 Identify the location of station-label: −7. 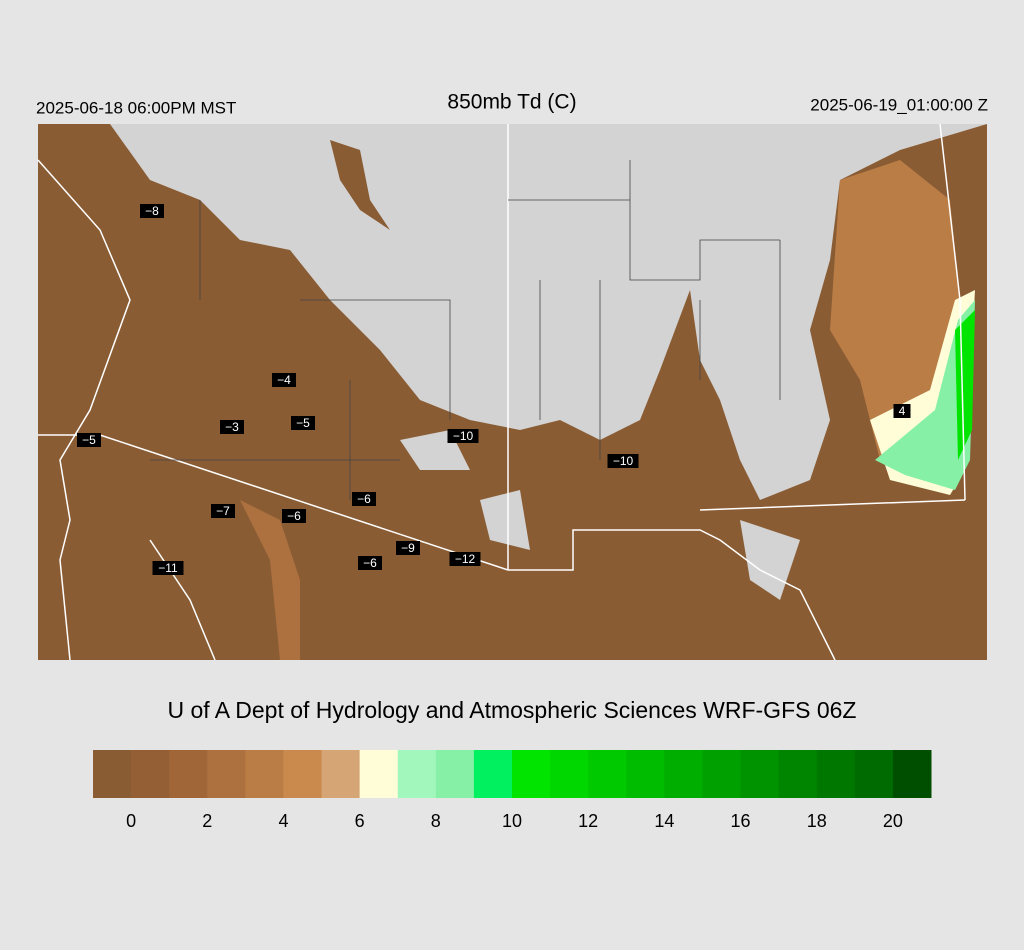
(223, 511).